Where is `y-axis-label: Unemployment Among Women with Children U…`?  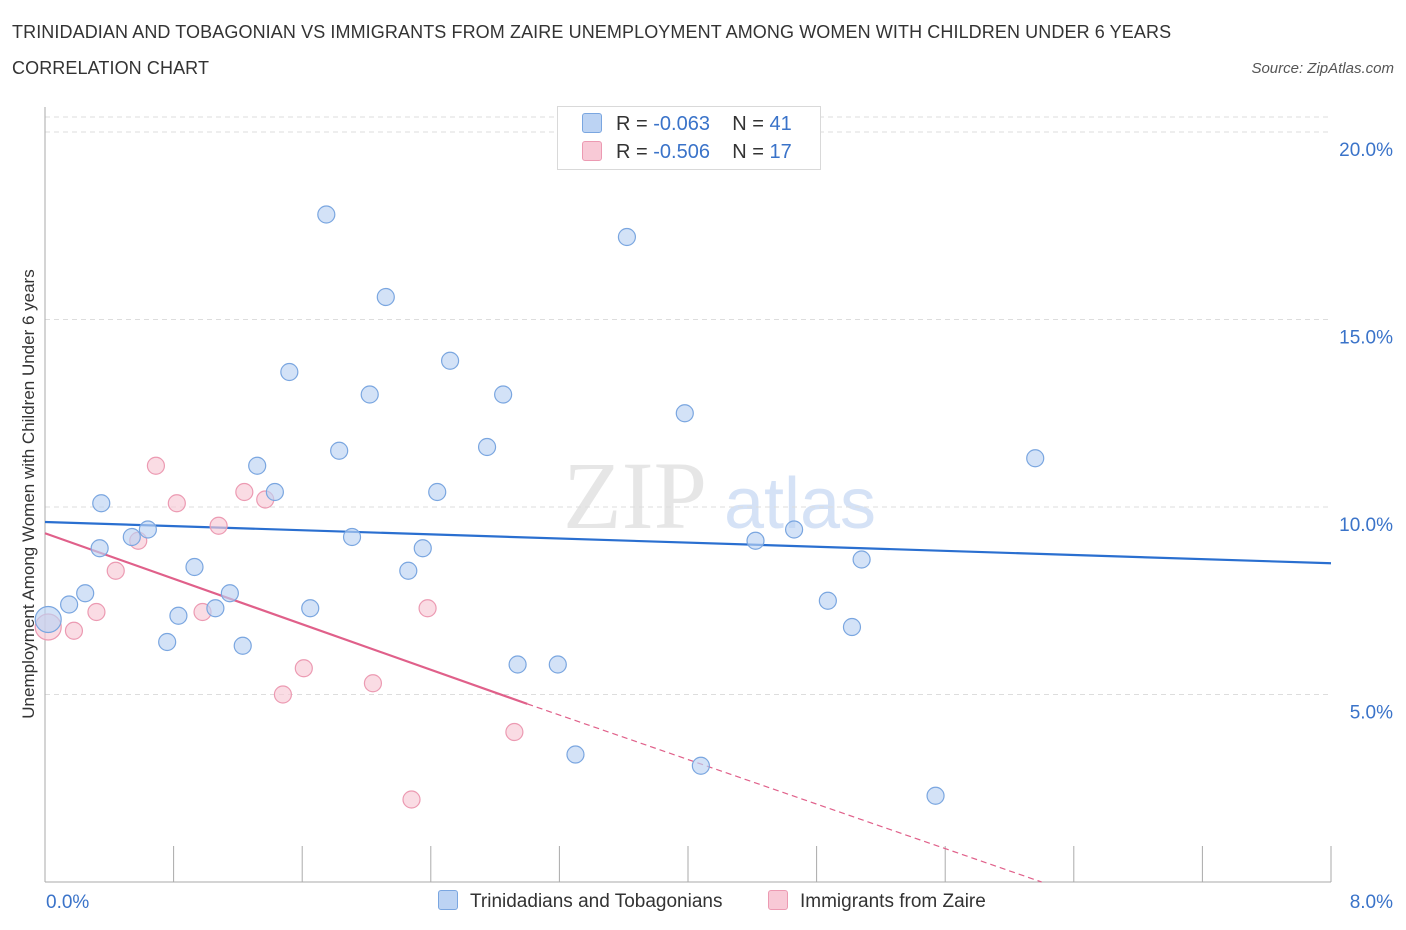 y-axis-label: Unemployment Among Women with Children U… is located at coordinates (28, 494).